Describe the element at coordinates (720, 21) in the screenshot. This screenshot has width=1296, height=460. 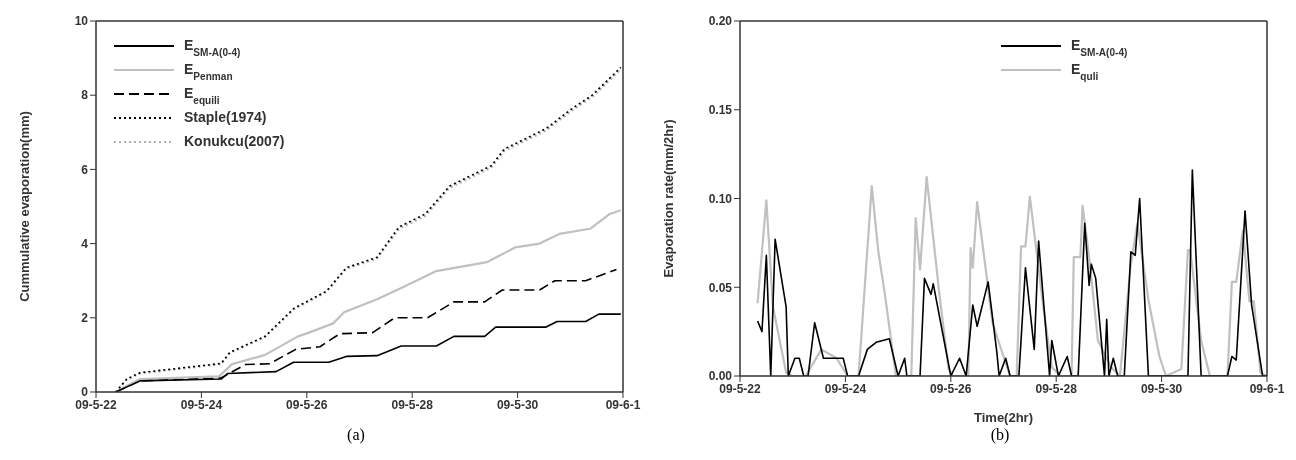
I see `y-tick-label: 0.20` at that location.